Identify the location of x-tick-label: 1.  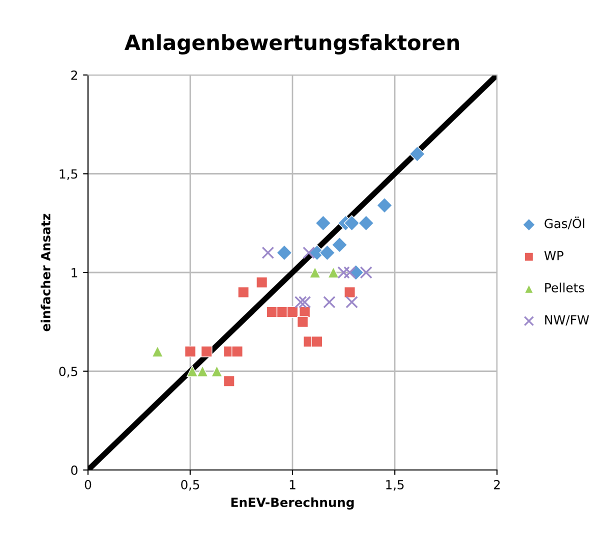
(293, 485).